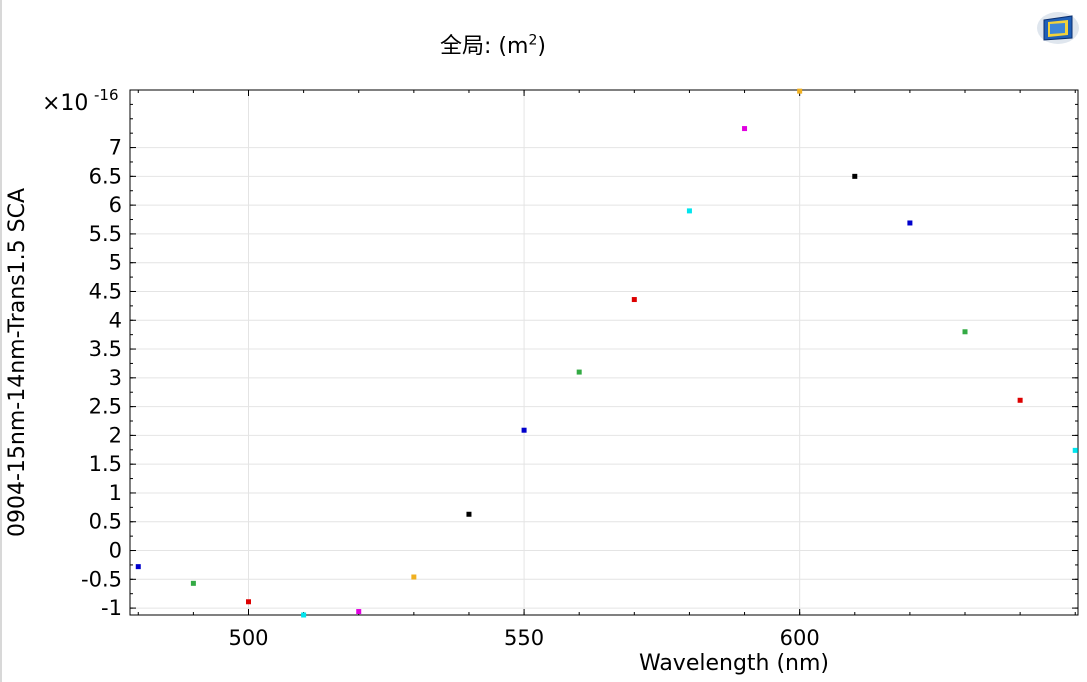 This screenshot has height=682, width=1087. I want to click on y-axis-label: 0904-15nm-14nm-Trans1.5 SCA, so click(17, 362).